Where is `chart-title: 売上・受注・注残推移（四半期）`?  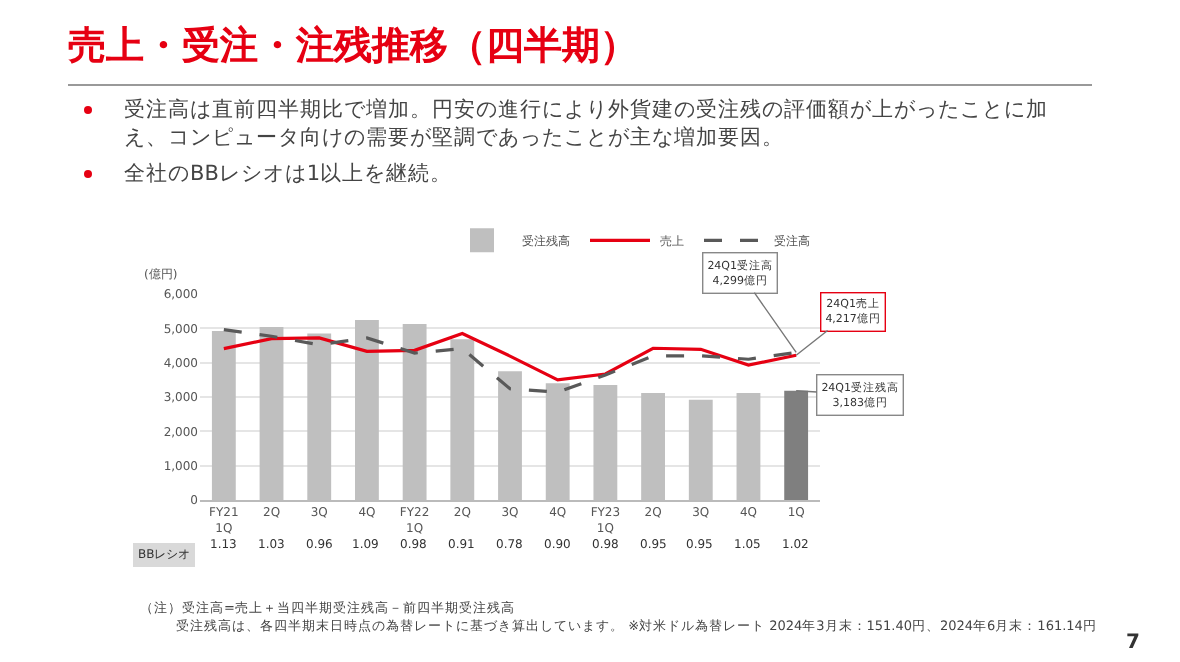
chart-title: 売上・受注・注残推移（四半期） is located at coordinates (353, 47).